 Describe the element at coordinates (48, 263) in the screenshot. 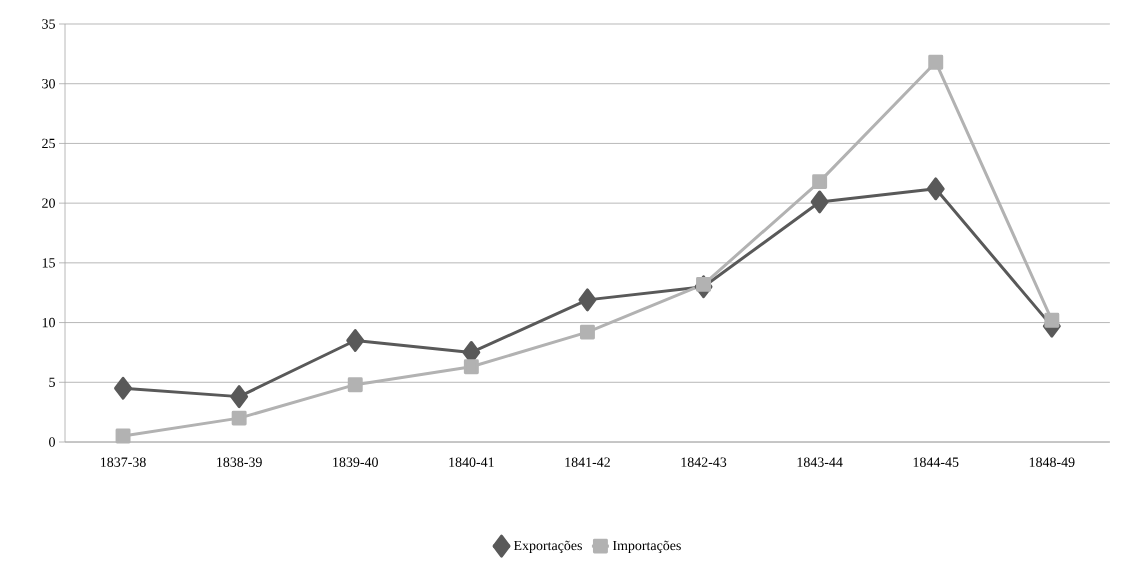

I see `y-tick-label: 15` at that location.